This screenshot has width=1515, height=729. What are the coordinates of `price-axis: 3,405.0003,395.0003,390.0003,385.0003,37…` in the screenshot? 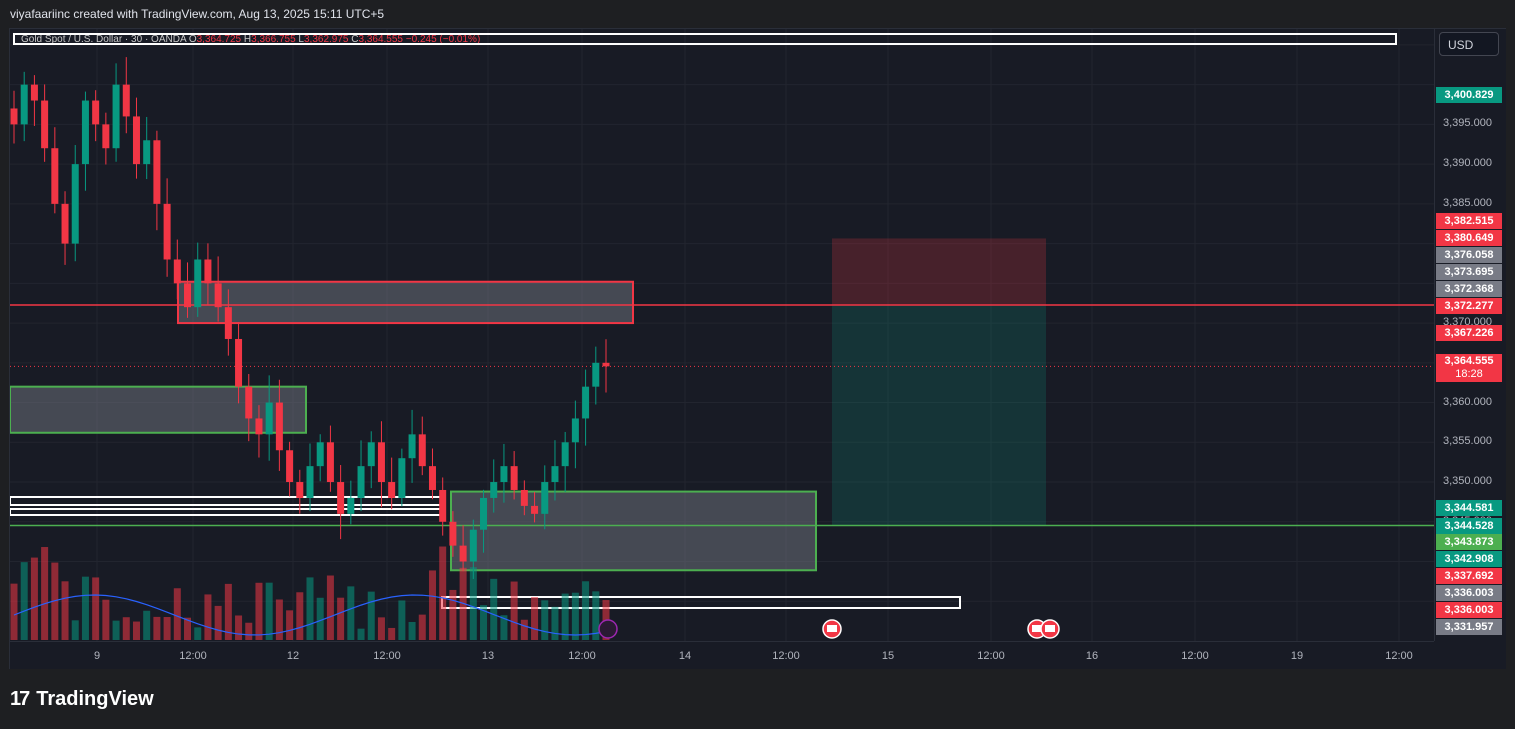 It's located at (1470, 335).